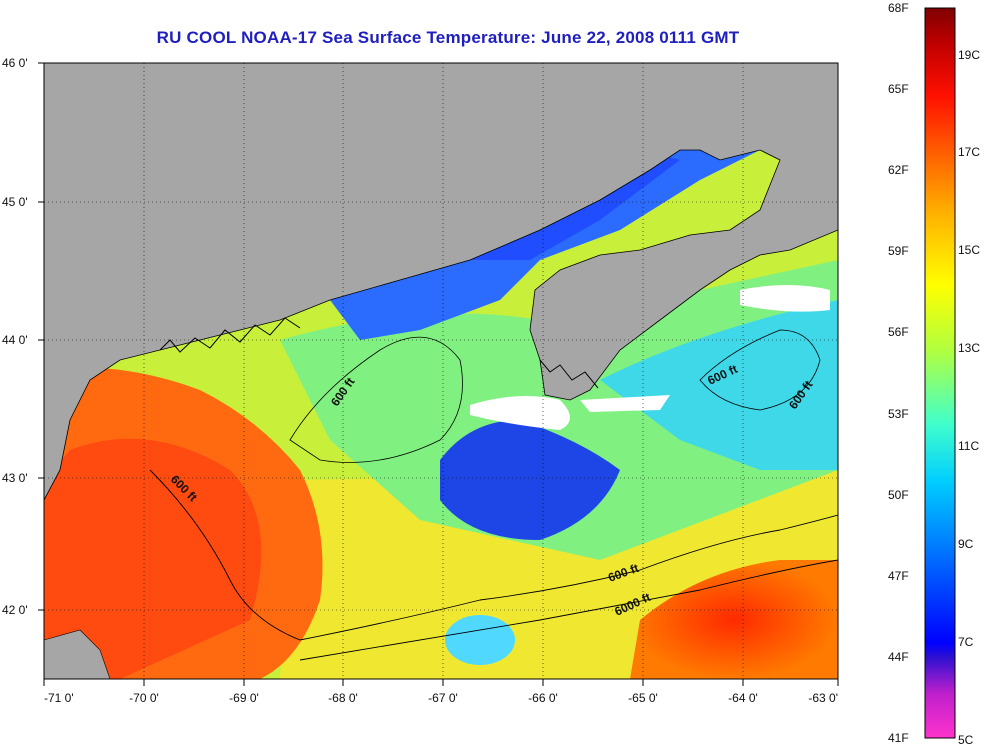 Image resolution: width=984 pixels, height=754 pixels. Describe the element at coordinates (969, 250) in the screenshot. I see `colorbar-label-c: 15C` at that location.